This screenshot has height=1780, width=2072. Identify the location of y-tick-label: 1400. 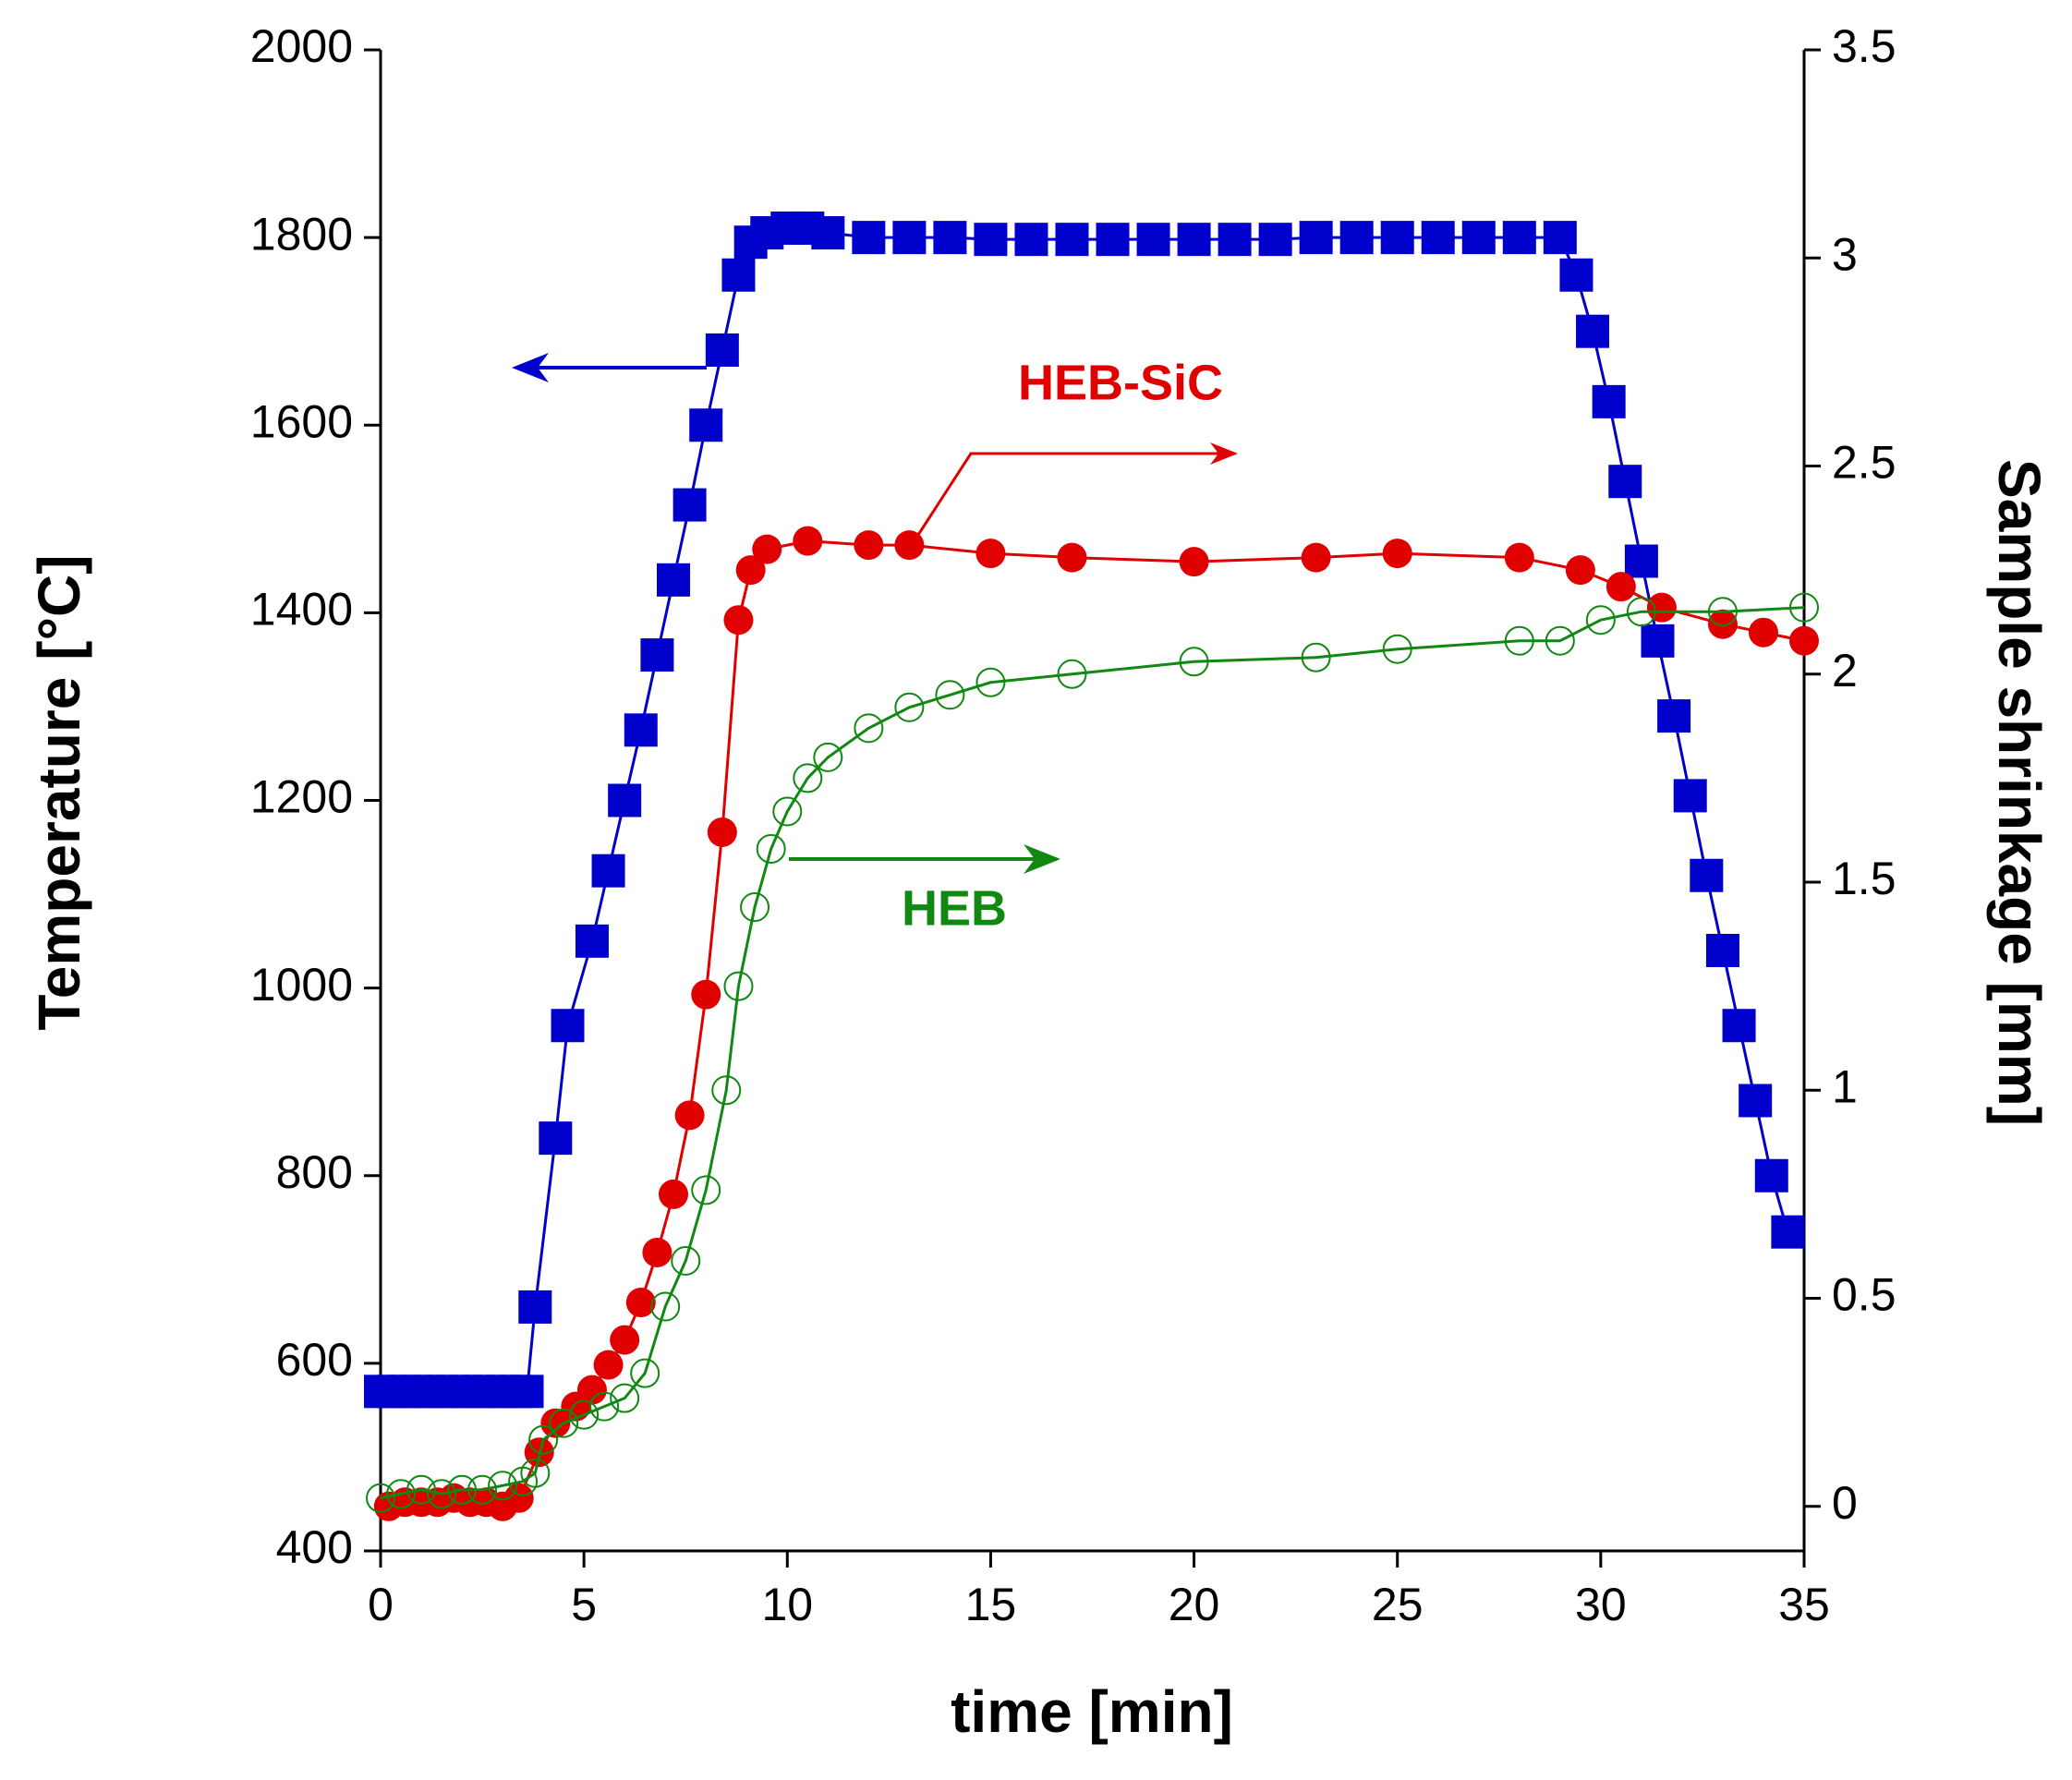
(301, 610).